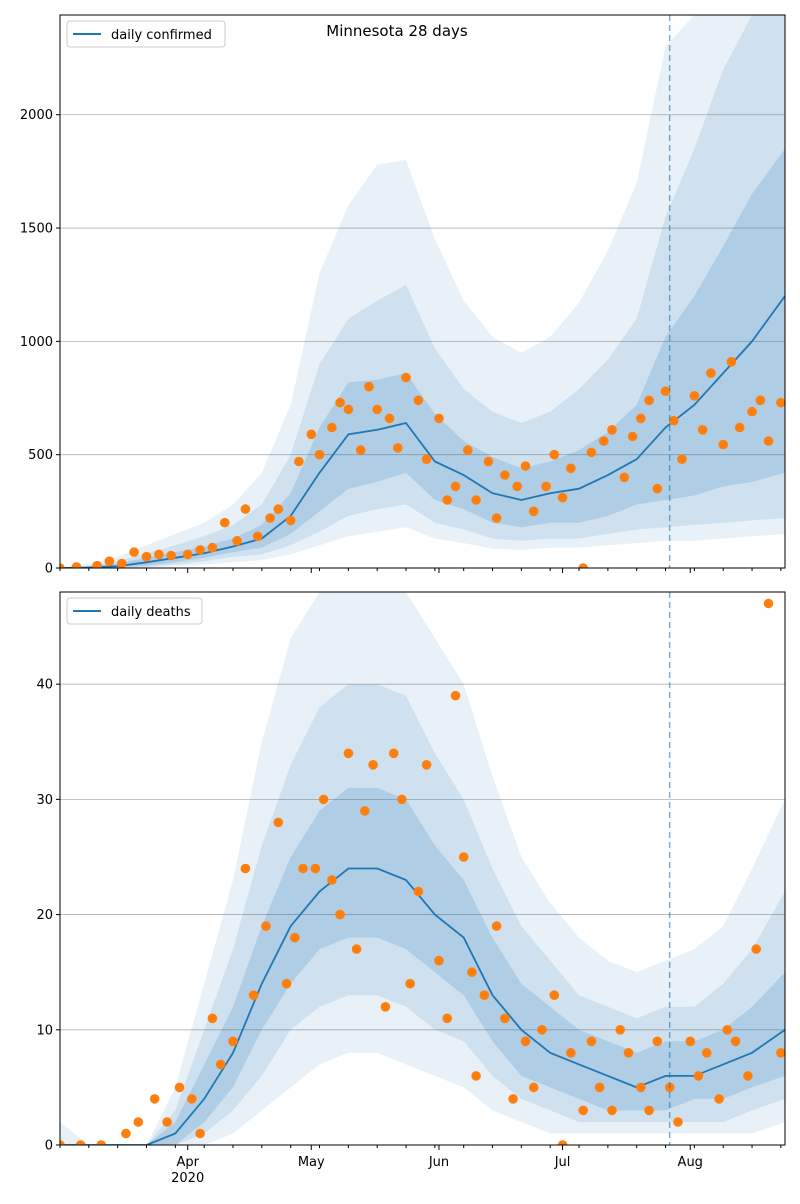  Describe the element at coordinates (44, 1030) in the screenshot. I see `bot-ytick-label: 10` at that location.